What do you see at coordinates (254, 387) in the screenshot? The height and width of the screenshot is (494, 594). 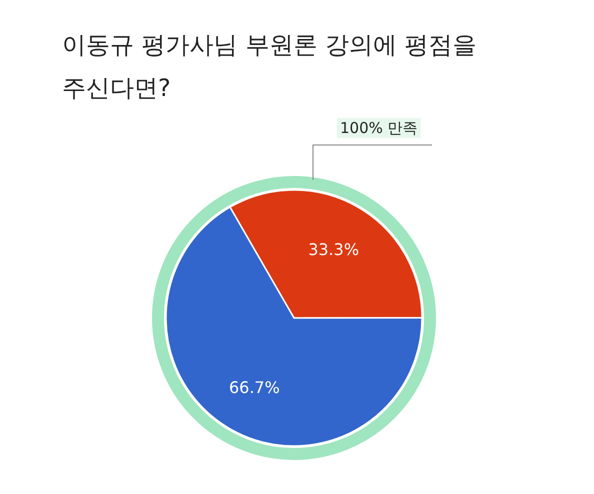 I see `data-label: 66.7%` at bounding box center [254, 387].